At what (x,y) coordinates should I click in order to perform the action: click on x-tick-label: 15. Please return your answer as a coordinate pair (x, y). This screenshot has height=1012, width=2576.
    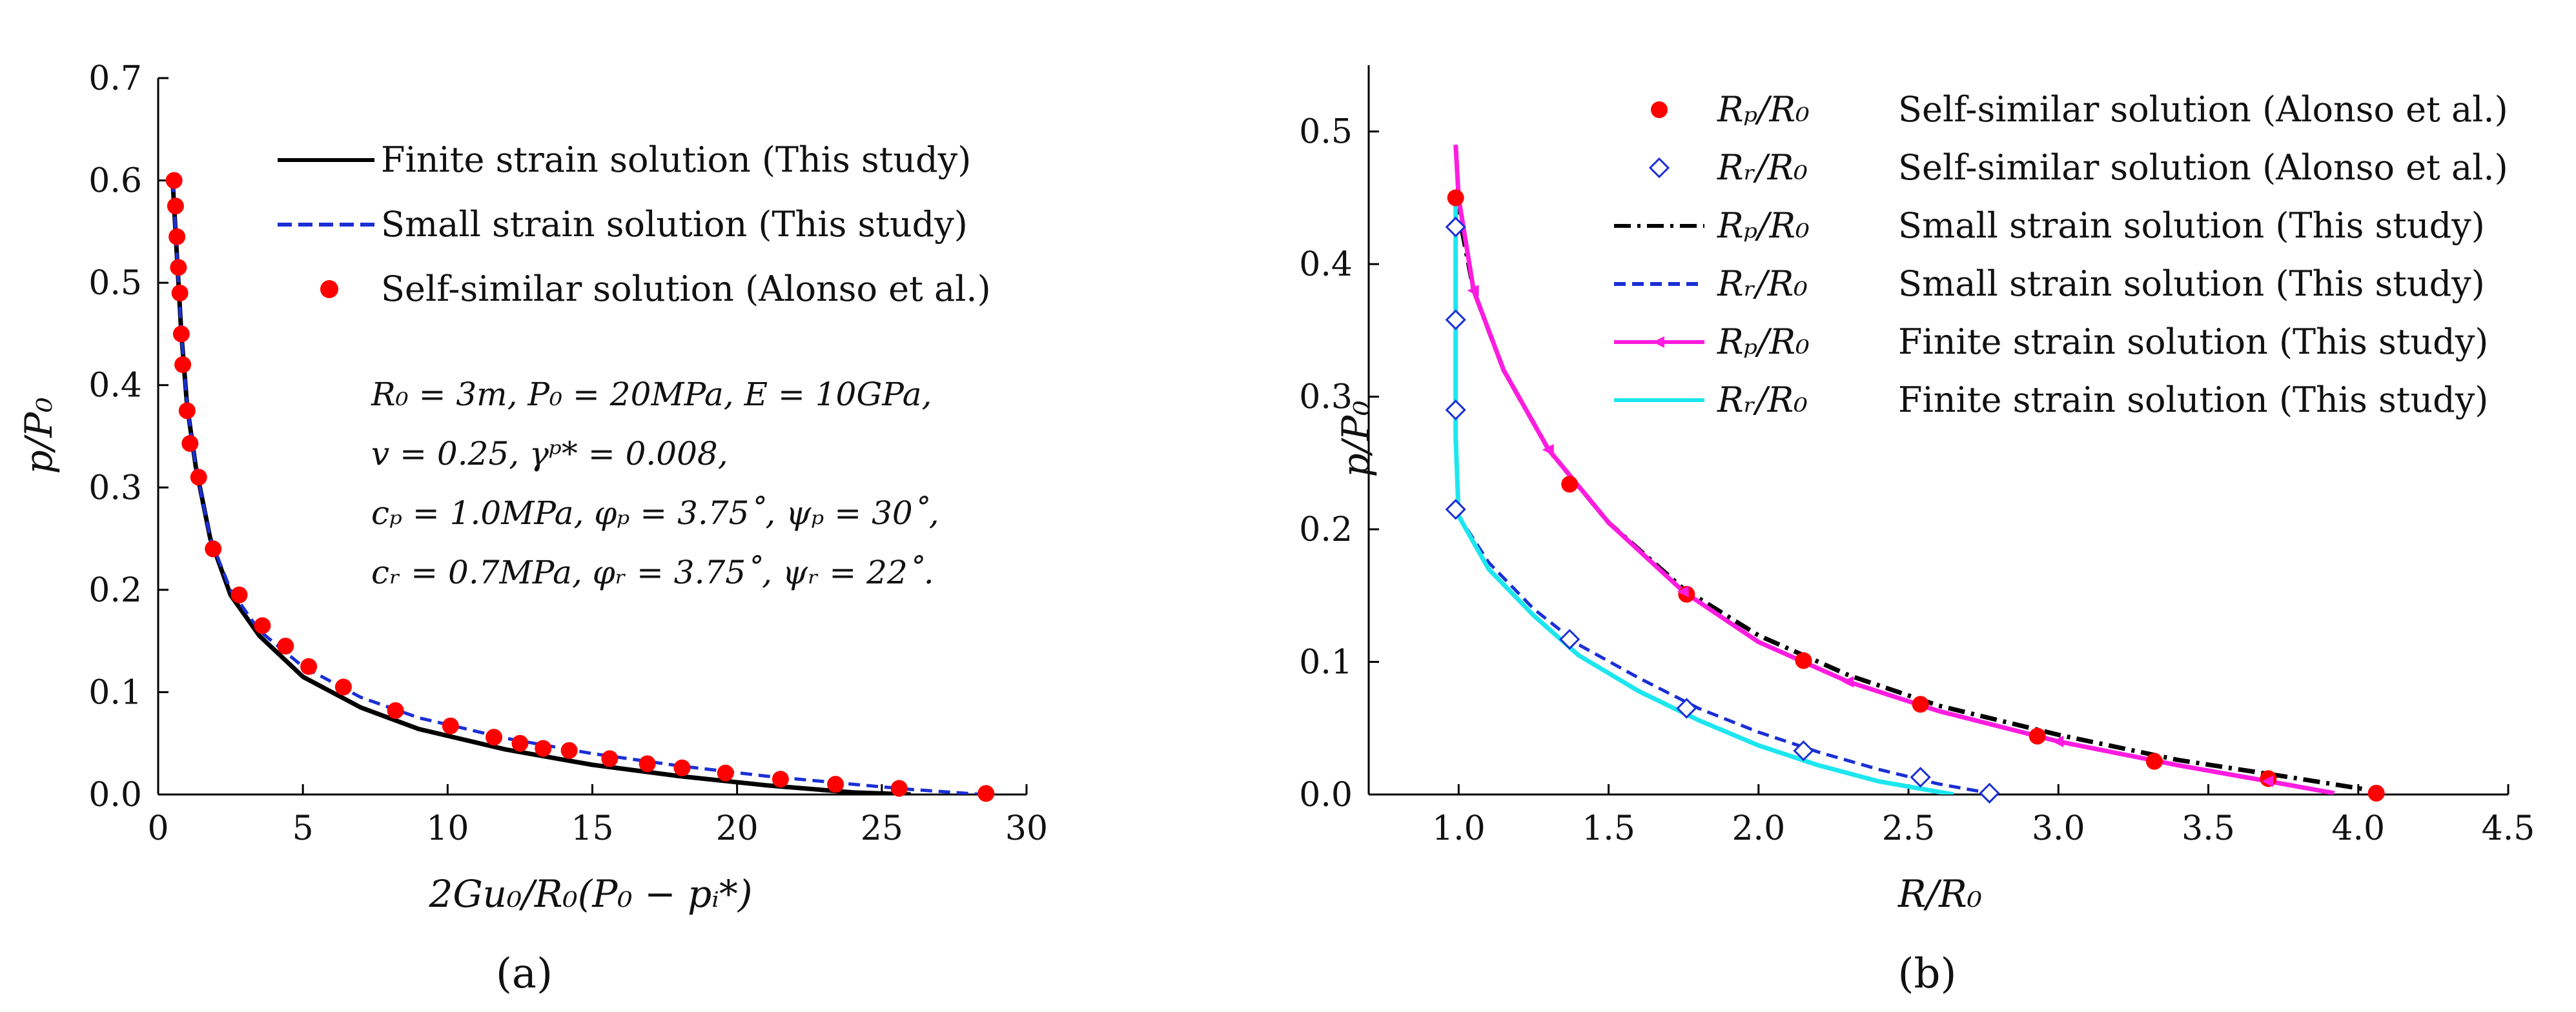
    Looking at the image, I should click on (592, 828).